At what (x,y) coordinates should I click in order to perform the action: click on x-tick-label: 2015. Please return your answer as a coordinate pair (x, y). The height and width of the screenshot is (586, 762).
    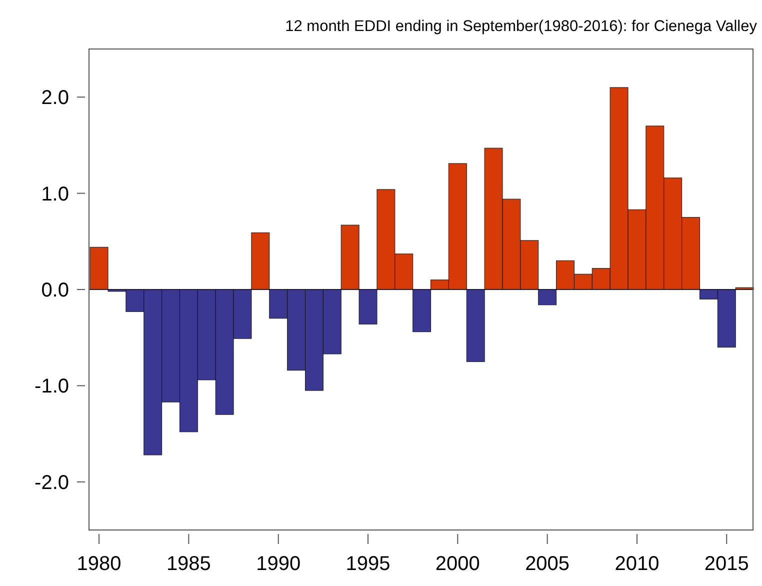
    Looking at the image, I should click on (726, 564).